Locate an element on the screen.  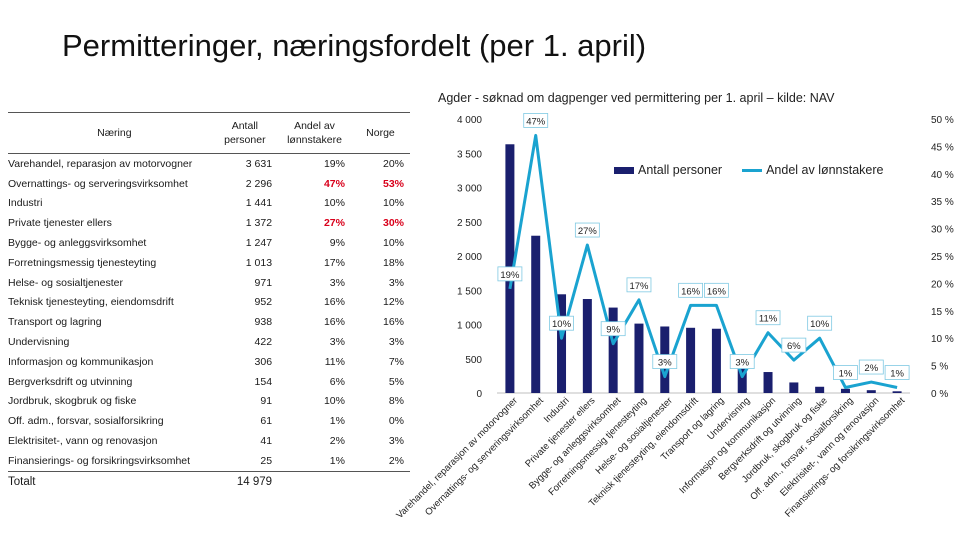
cell-norge: 16% is located at coordinates (393, 322).